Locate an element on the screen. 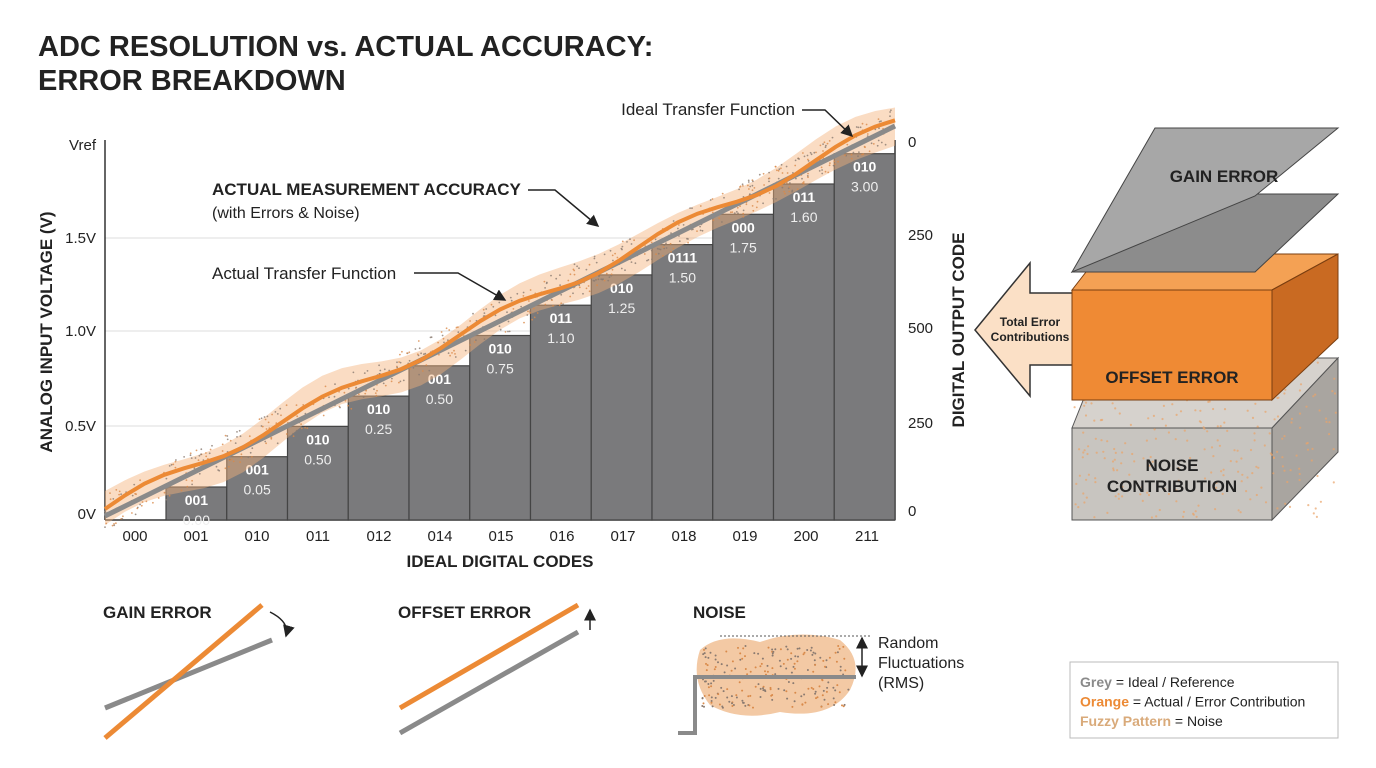 The width and height of the screenshot is (1376, 768). step-code: 010 is located at coordinates (379, 409).